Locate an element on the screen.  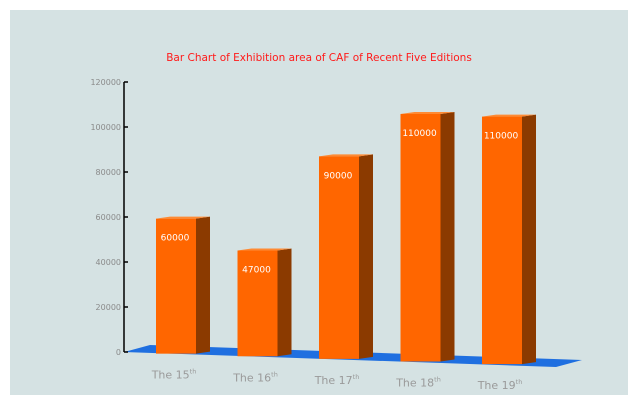
category-label: The 16th is located at coordinates (255, 377).